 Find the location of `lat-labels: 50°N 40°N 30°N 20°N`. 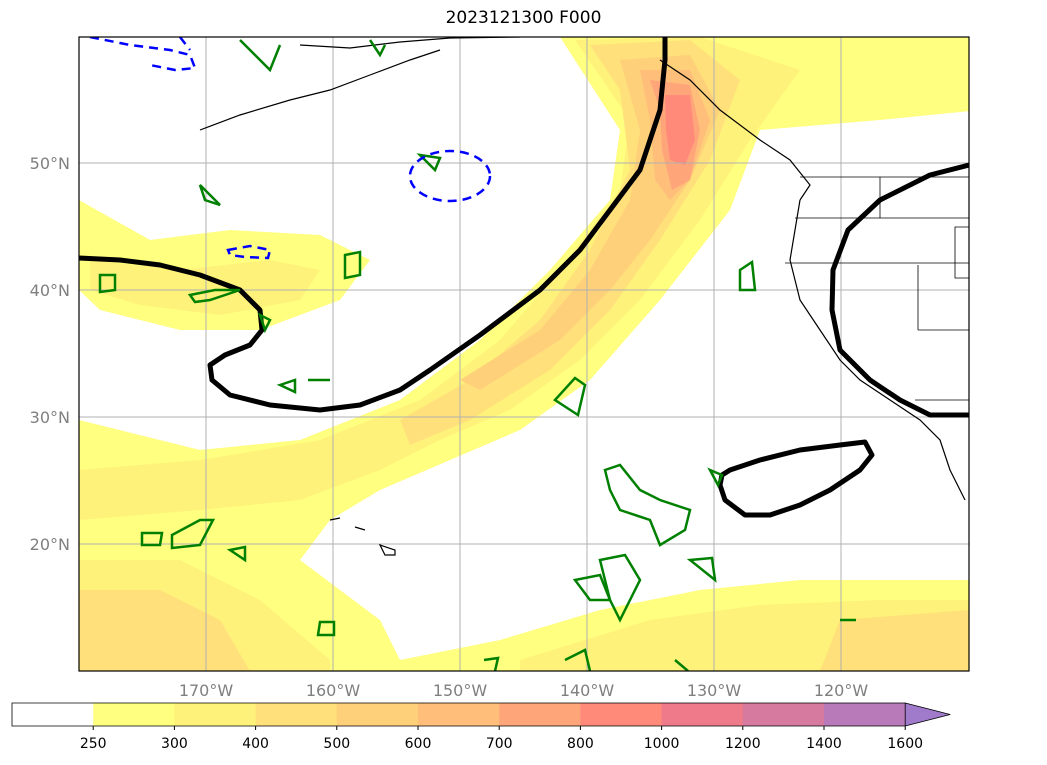

lat-labels: 50°N 40°N 30°N 20°N is located at coordinates (50, 354).